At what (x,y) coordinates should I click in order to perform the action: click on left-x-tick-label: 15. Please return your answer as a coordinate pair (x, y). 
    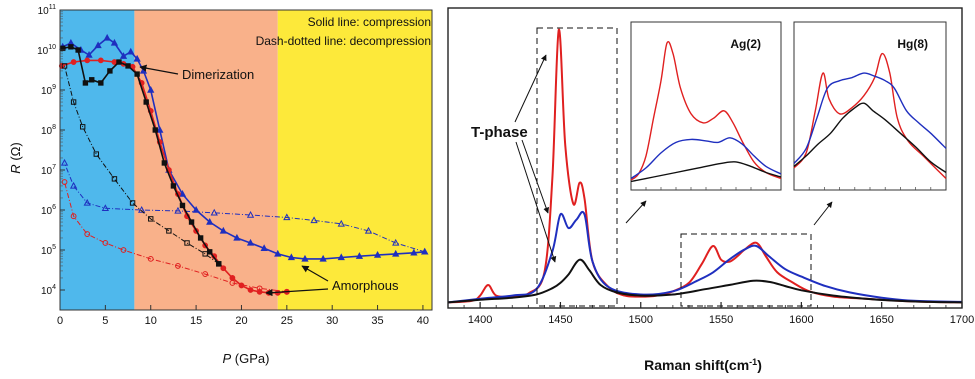
    Looking at the image, I should click on (196, 321).